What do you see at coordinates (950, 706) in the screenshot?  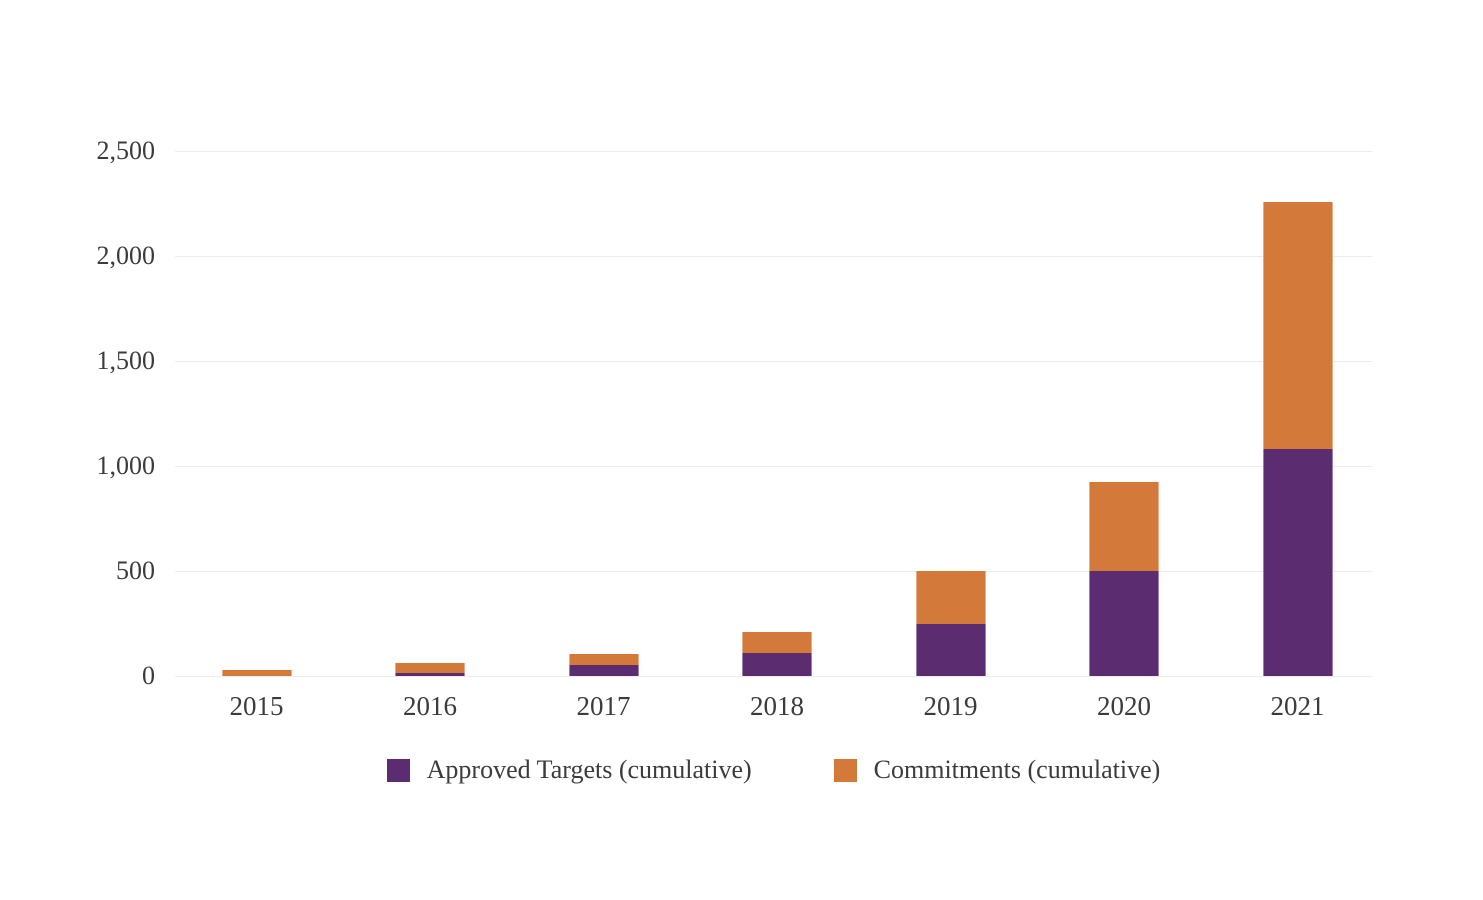 I see `x-axis-tick-label: 2019` at bounding box center [950, 706].